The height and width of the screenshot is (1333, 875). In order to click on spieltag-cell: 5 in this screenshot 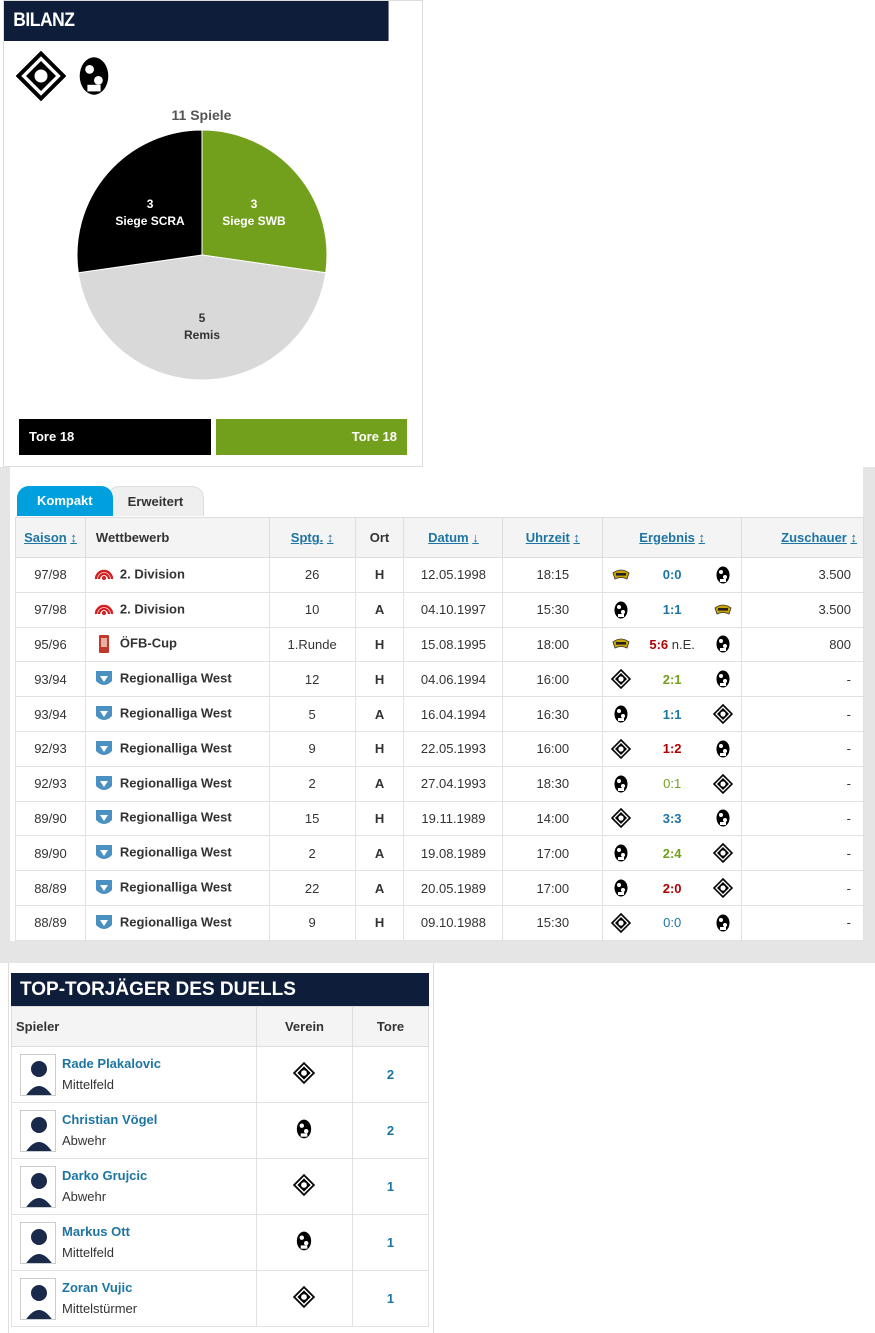, I will do `click(312, 714)`.